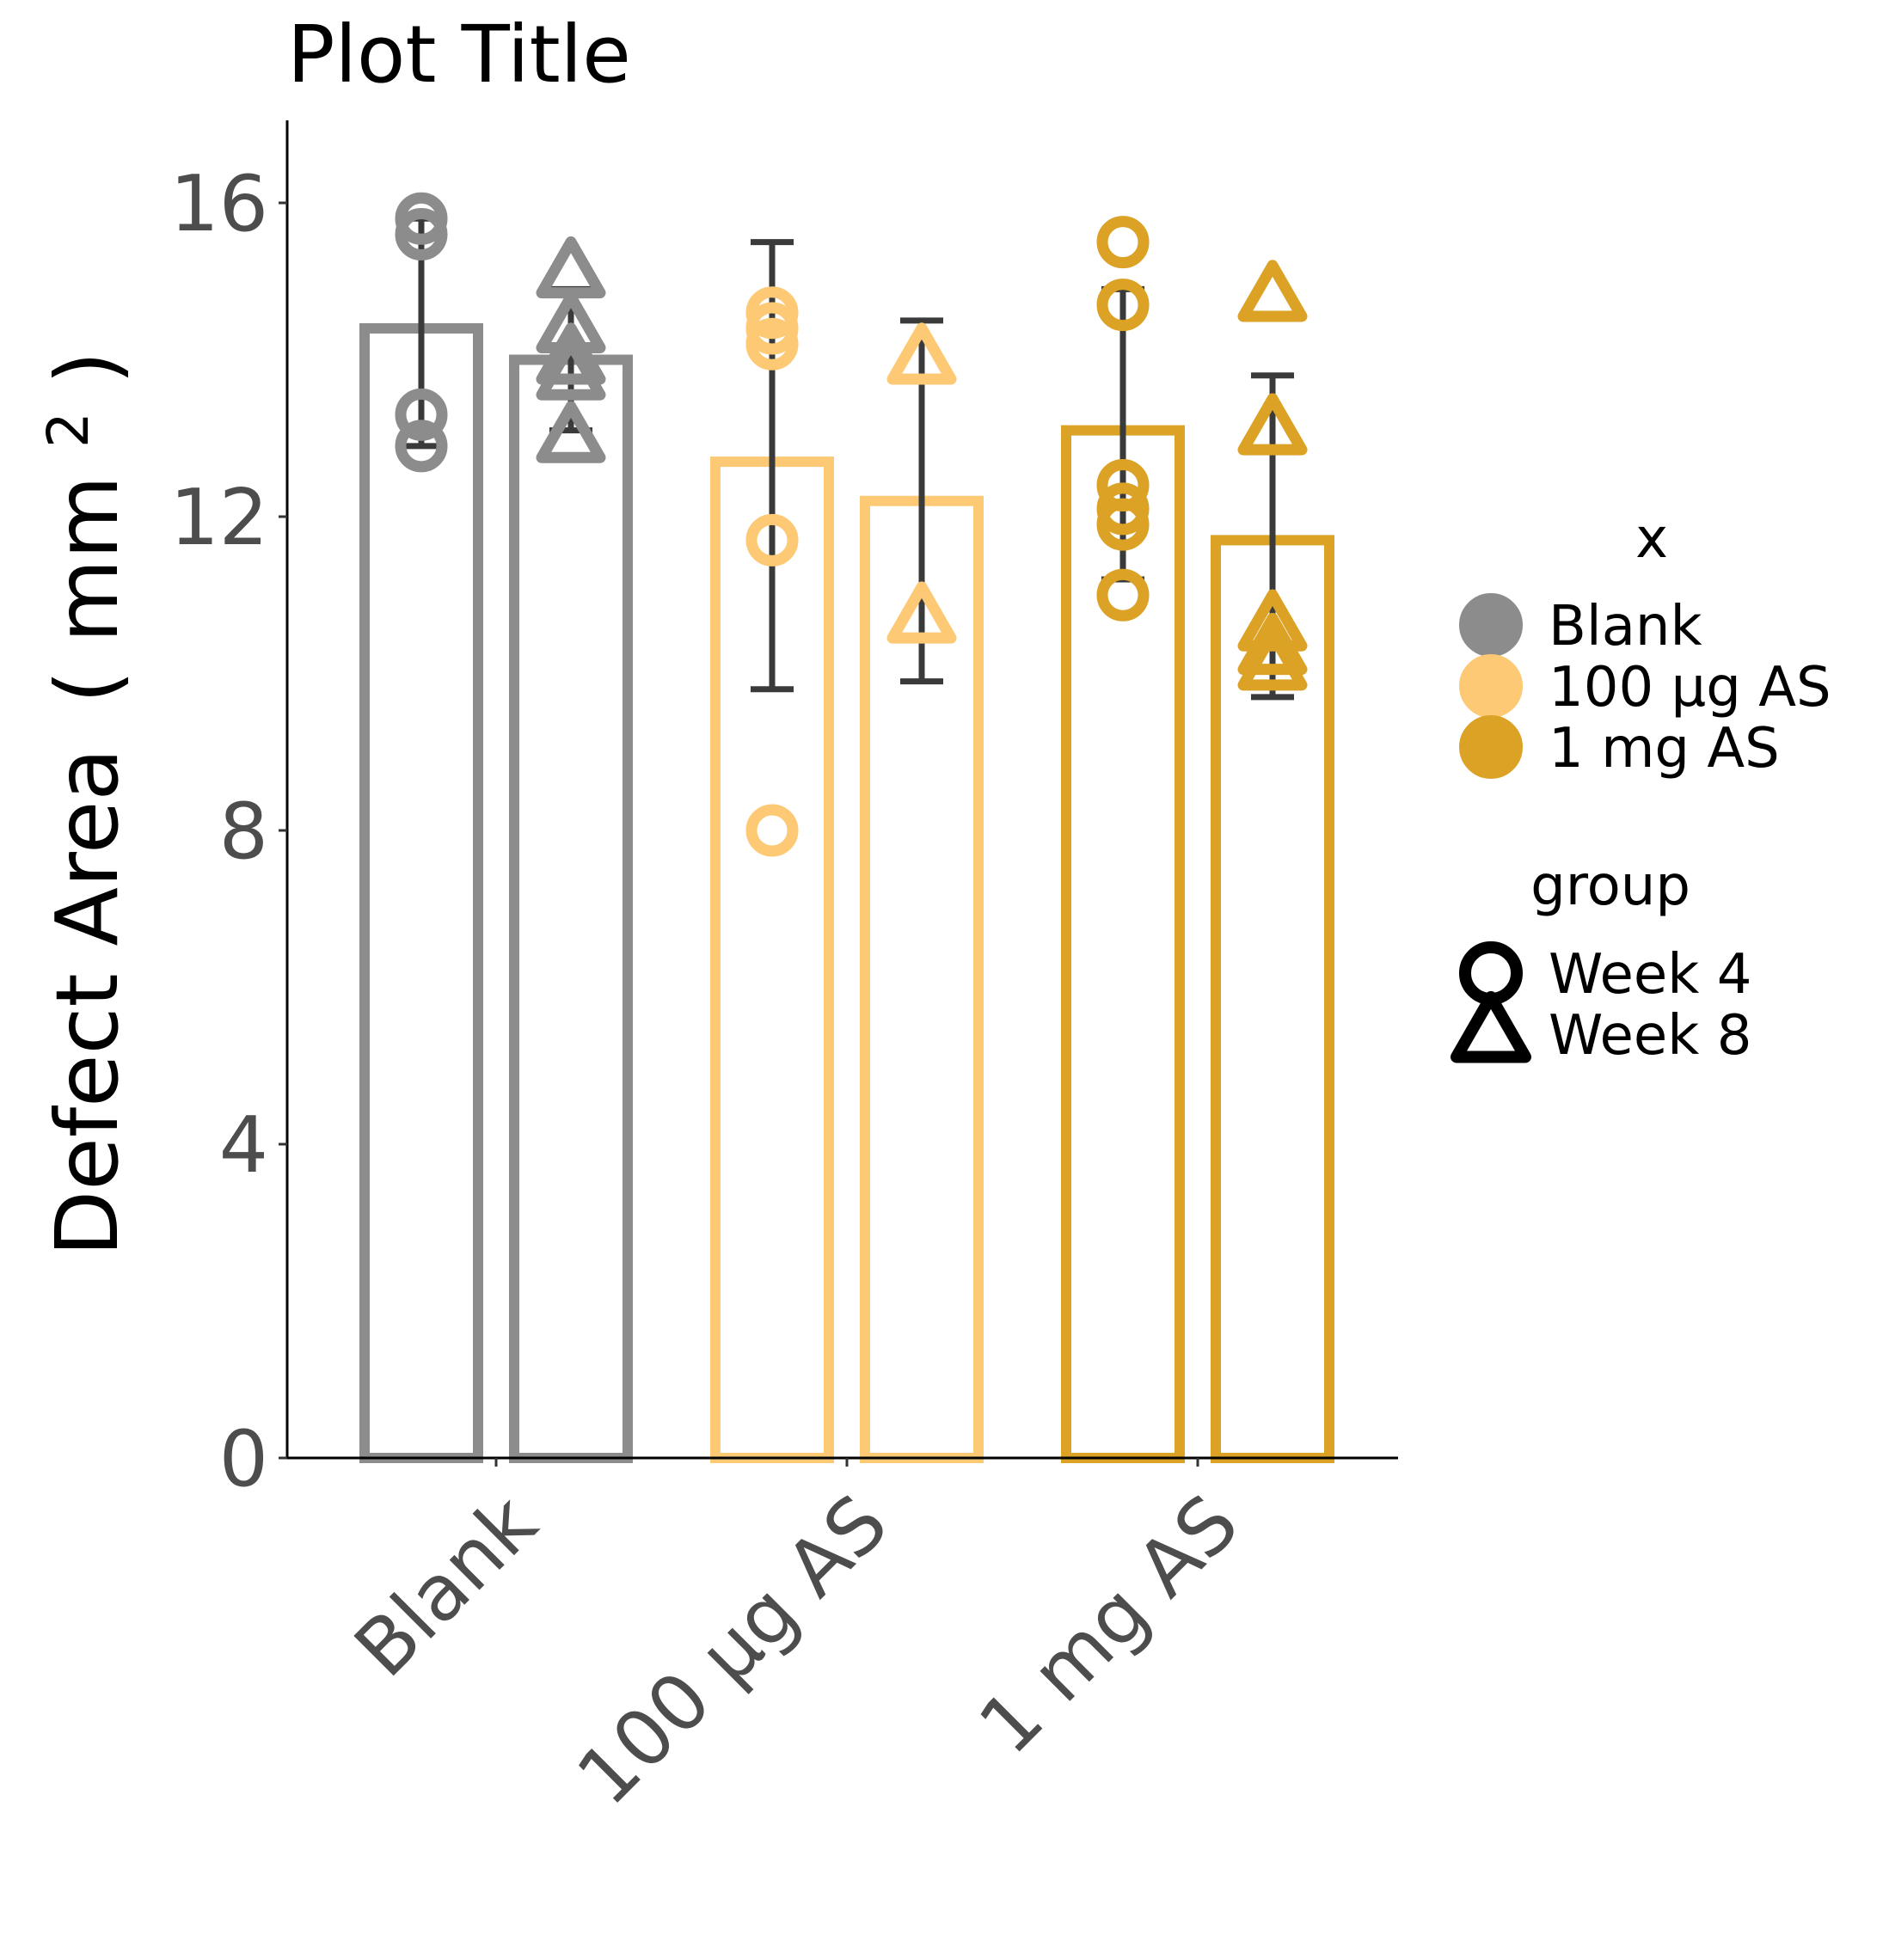 This screenshot has width=1883, height=1960. What do you see at coordinates (1491, 625) in the screenshot?
I see `legend-key-blank` at bounding box center [1491, 625].